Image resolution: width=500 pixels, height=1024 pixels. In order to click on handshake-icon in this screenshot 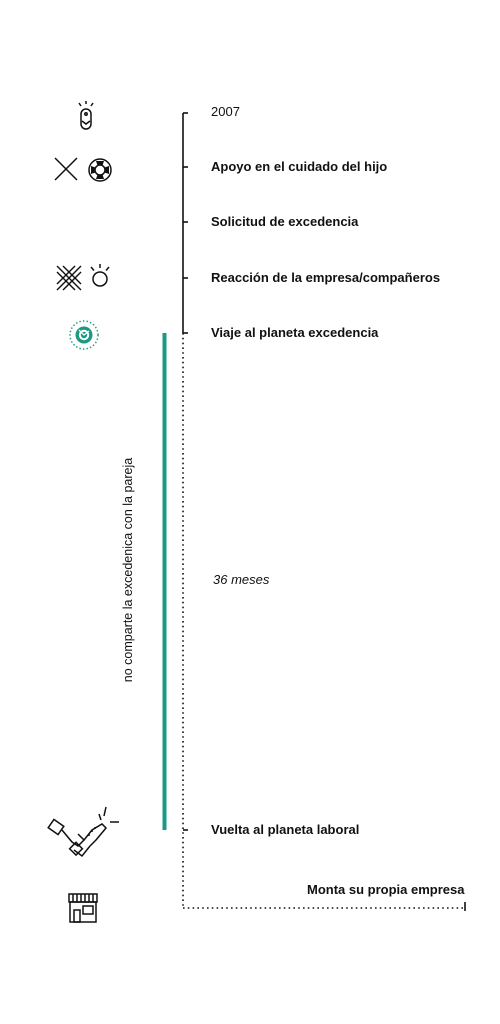, I will do `click(83, 832)`.